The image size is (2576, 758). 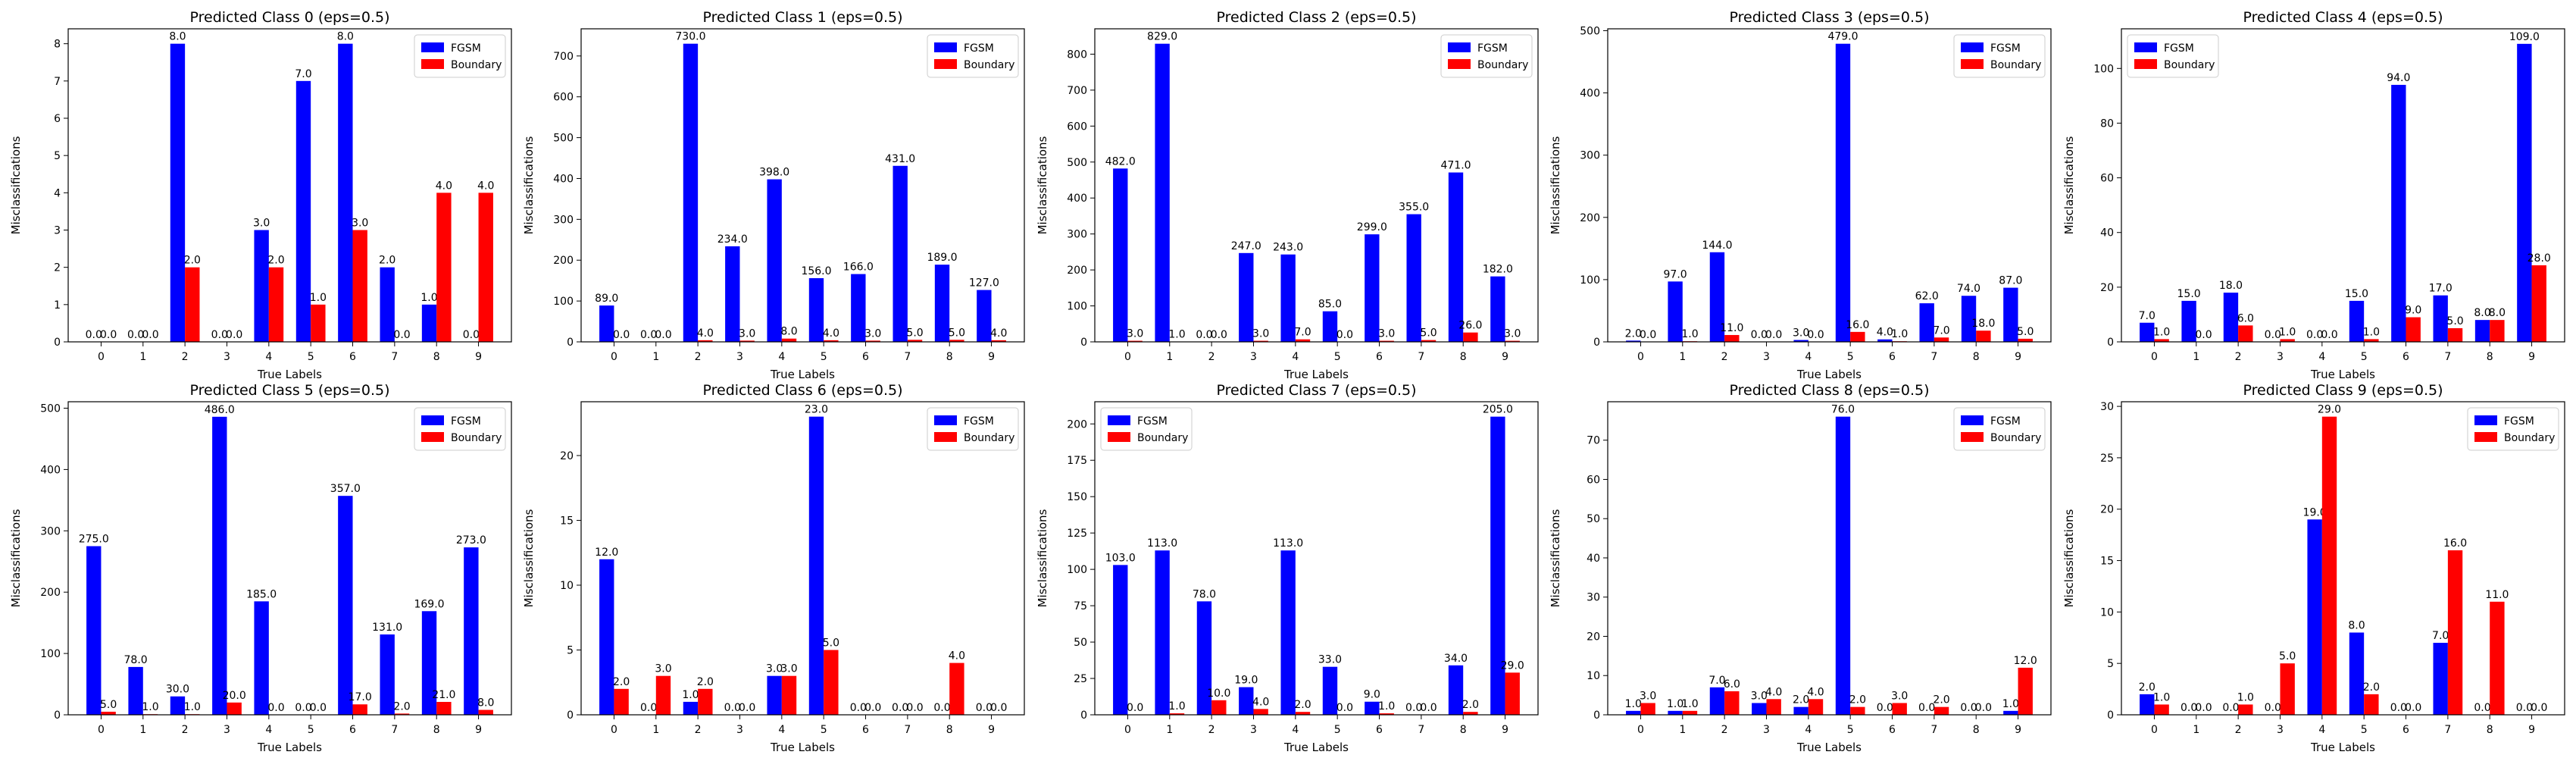 What do you see at coordinates (1330, 305) in the screenshot?
I see `data-label: 85.0` at bounding box center [1330, 305].